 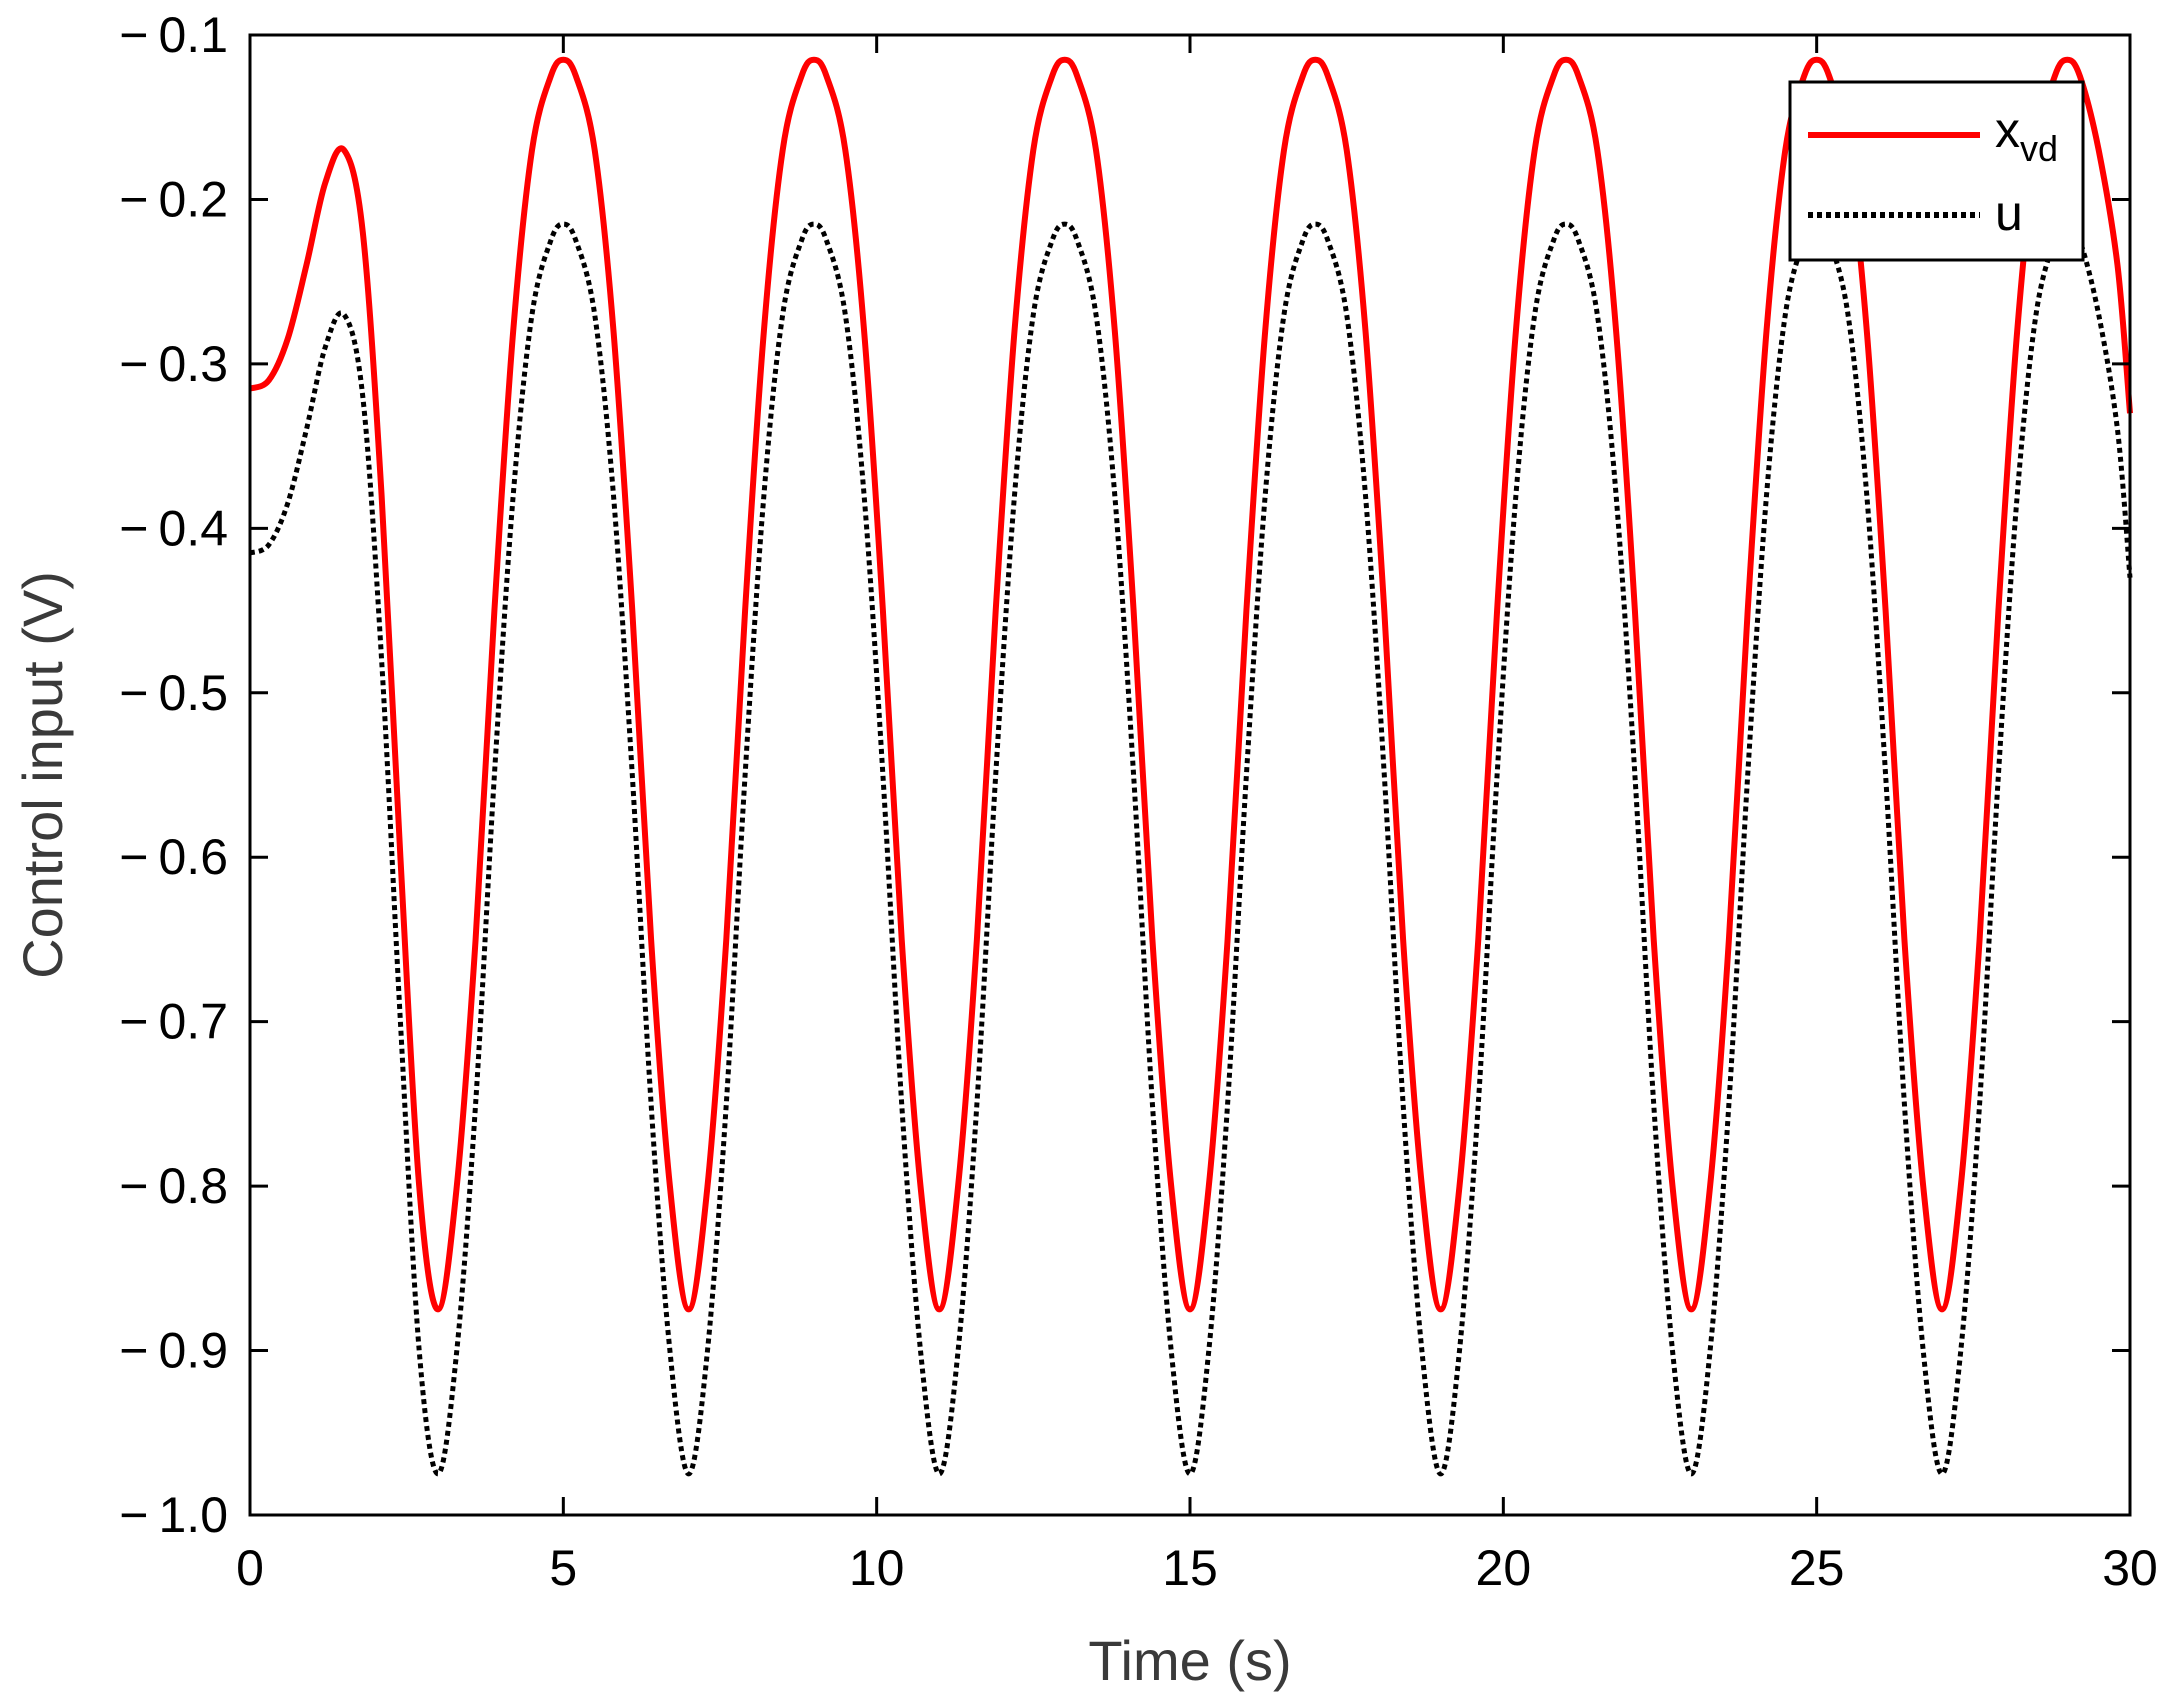 I want to click on x-tick-label: 25, so click(x=1817, y=1568).